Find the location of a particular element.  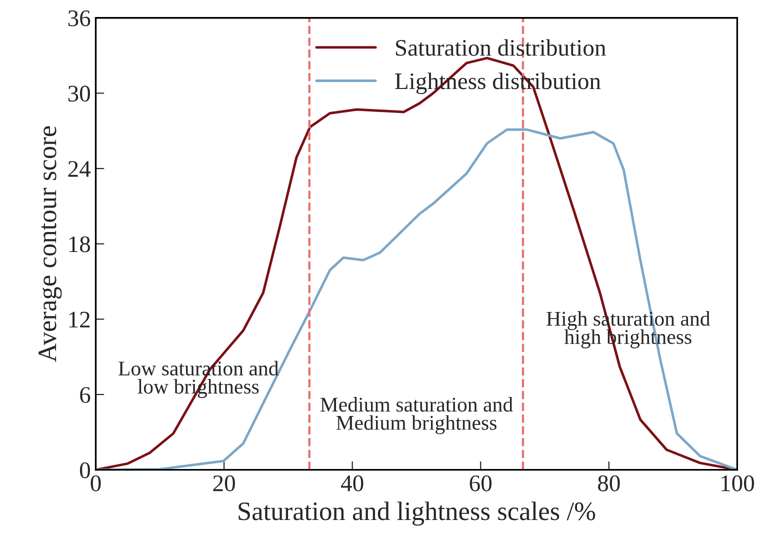

x-tick-label: 20 is located at coordinates (224, 483).